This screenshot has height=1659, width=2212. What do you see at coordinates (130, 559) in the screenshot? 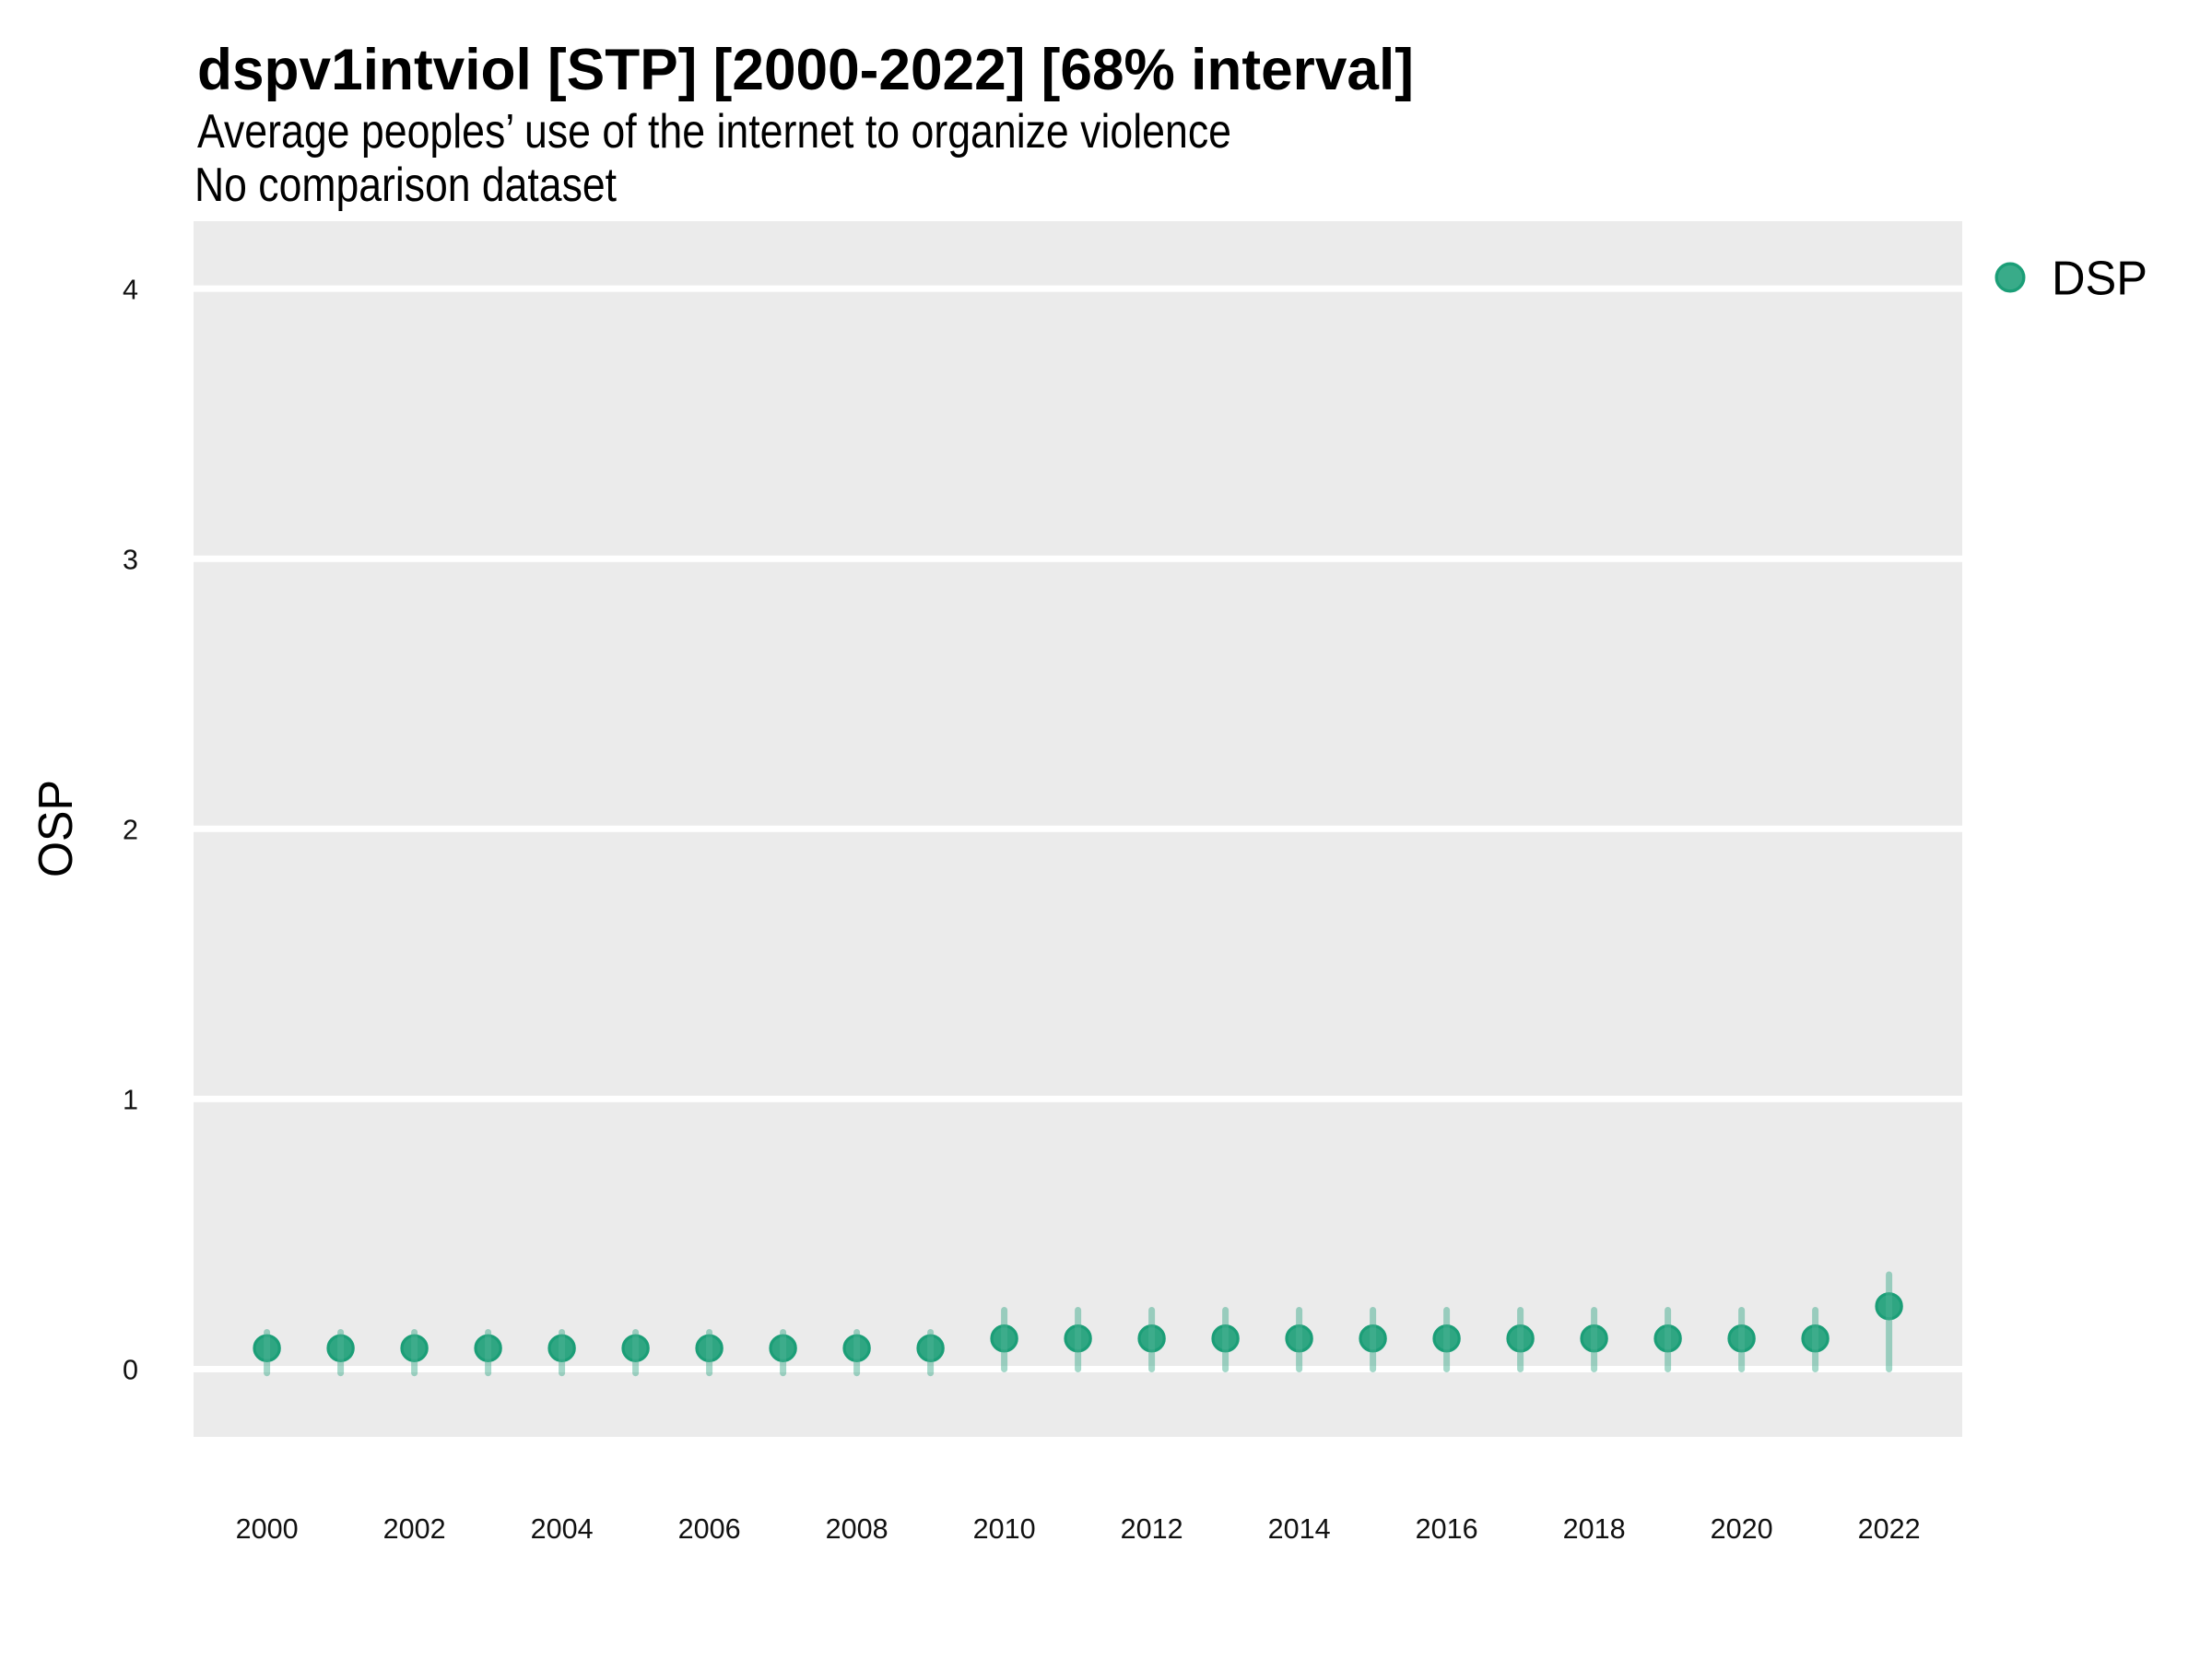
I see `svg-text: 3` at bounding box center [130, 559].